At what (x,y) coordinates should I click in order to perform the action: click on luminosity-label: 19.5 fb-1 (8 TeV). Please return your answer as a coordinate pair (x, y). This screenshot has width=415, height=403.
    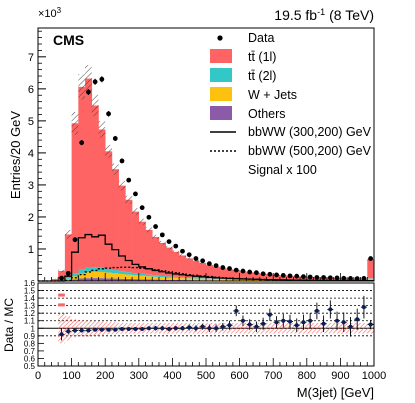
    Looking at the image, I should click on (324, 15).